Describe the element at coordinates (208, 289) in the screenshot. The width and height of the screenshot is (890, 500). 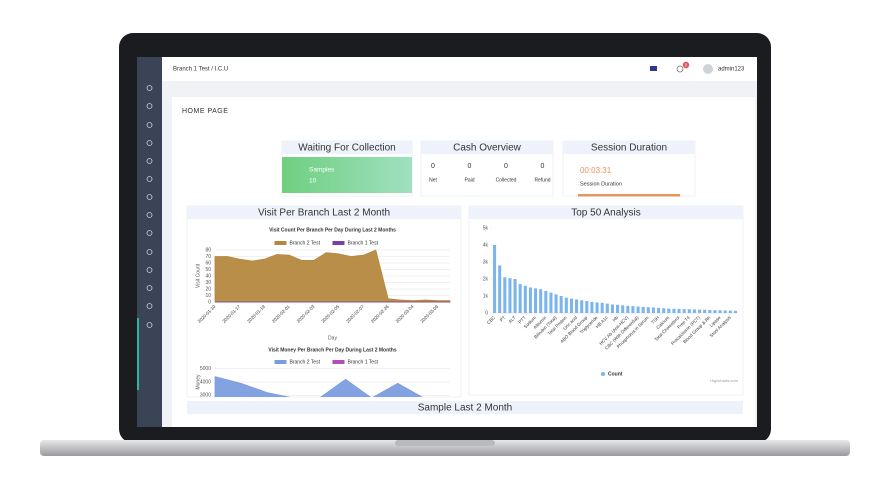
I see `y-tick-label: 20` at that location.